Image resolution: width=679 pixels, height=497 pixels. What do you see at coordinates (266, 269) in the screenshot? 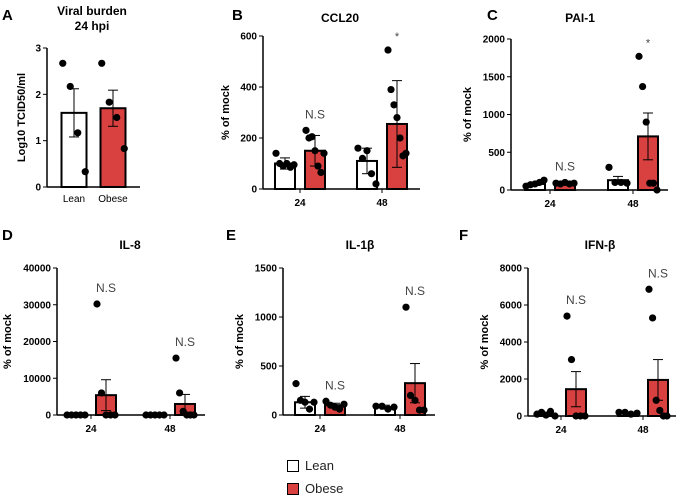
I see `panel-e-y-tick-label: 1500` at bounding box center [266, 269].